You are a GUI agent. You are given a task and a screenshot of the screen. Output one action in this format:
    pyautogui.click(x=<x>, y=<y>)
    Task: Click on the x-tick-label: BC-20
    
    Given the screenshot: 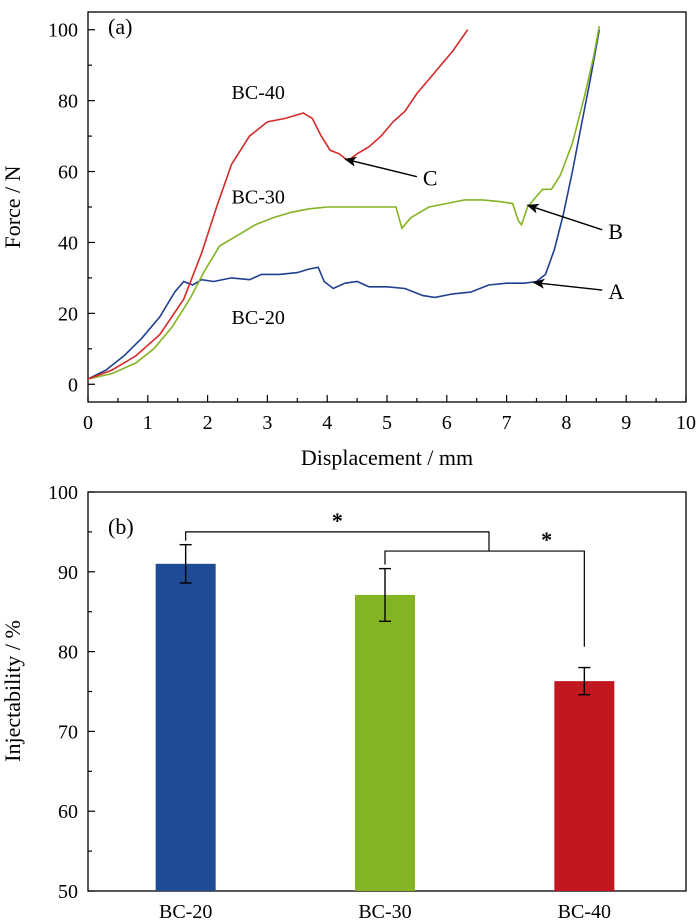 What is the action you would take?
    pyautogui.click(x=185, y=912)
    